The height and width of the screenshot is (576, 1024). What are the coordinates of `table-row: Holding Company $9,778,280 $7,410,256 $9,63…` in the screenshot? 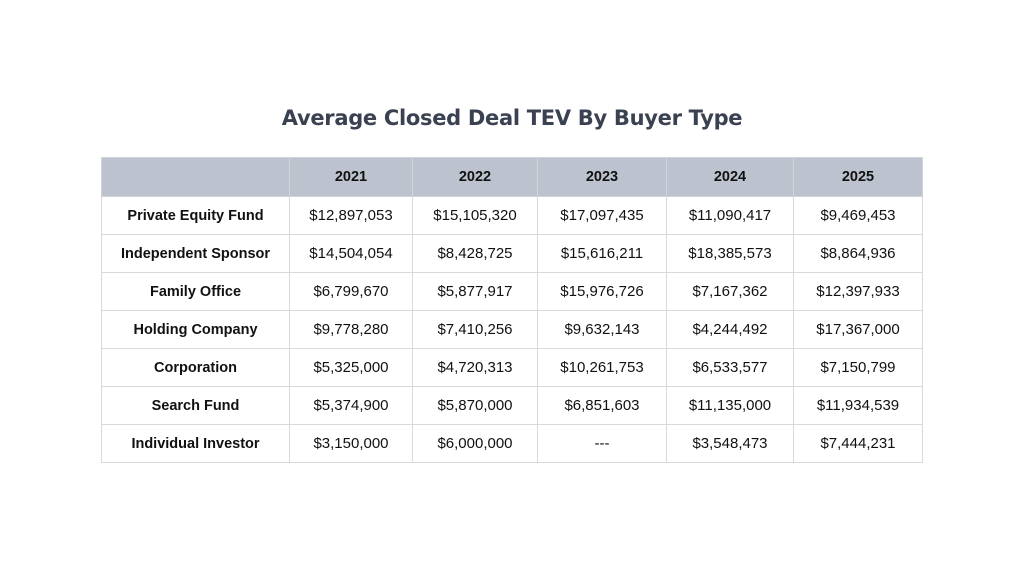 It's located at (512, 329).